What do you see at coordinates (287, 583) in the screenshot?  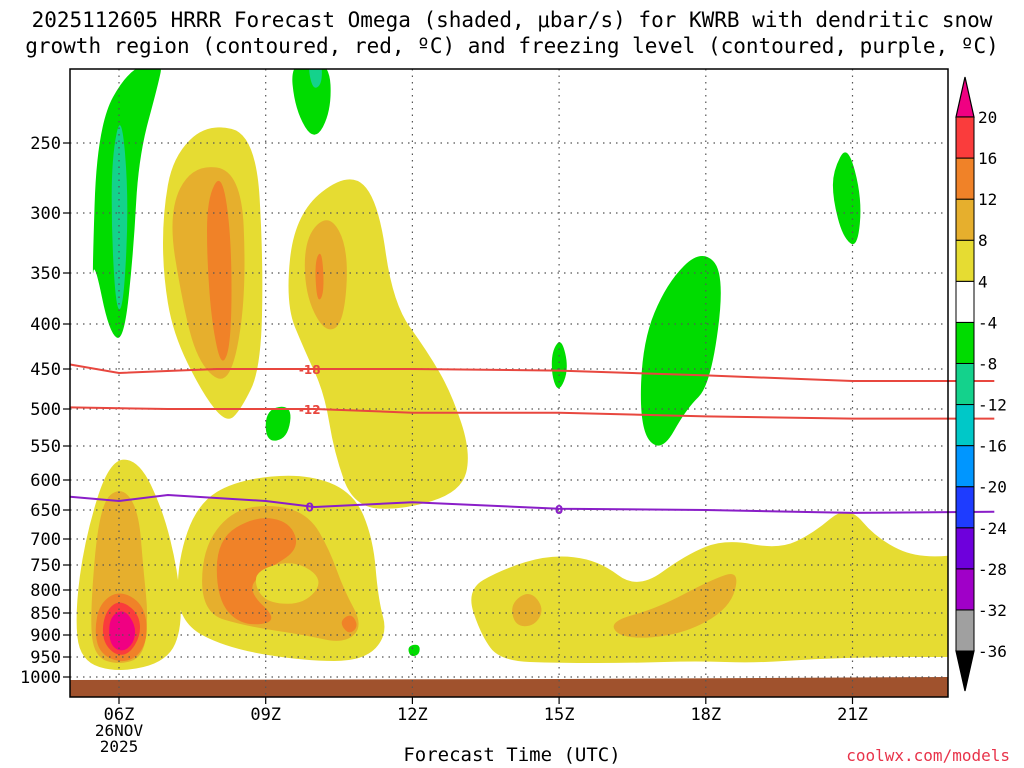 I see `omega-blob-yellow-hole` at bounding box center [287, 583].